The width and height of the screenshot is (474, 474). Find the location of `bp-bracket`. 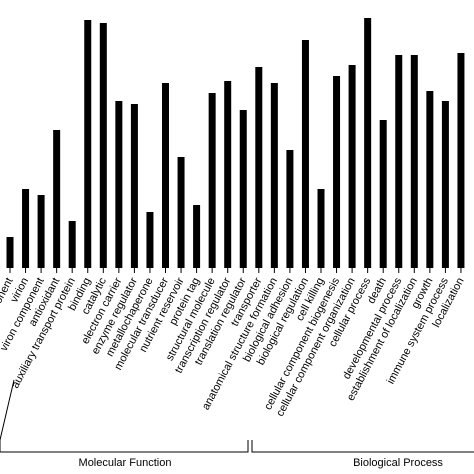

bp-bracket is located at coordinates (362, 446).